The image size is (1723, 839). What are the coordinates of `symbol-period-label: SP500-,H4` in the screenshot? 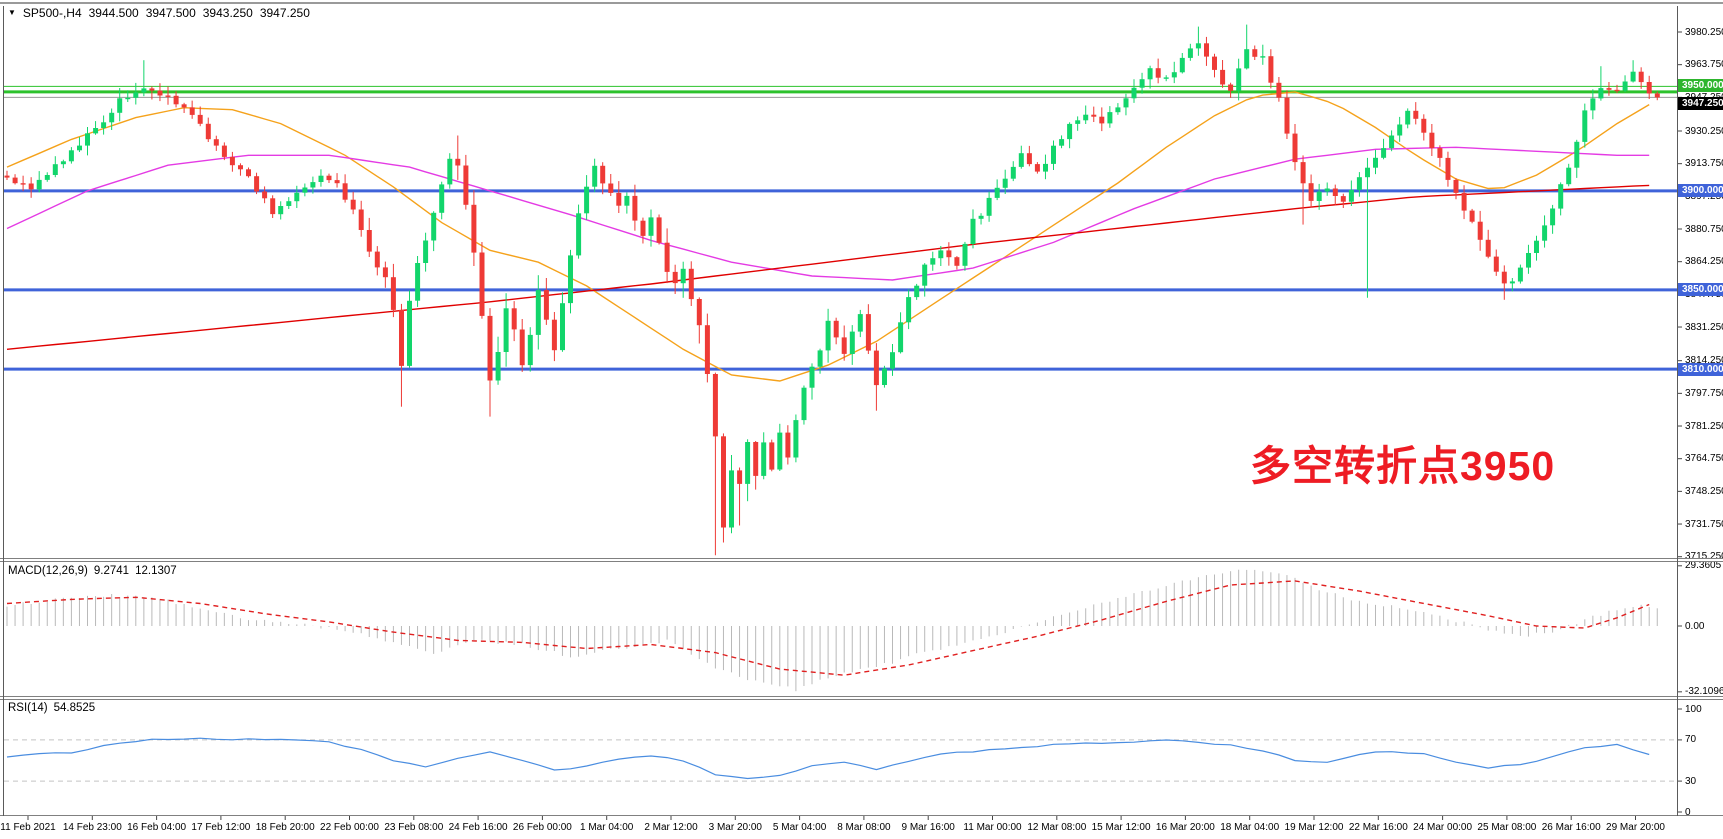 It's located at (52, 13).